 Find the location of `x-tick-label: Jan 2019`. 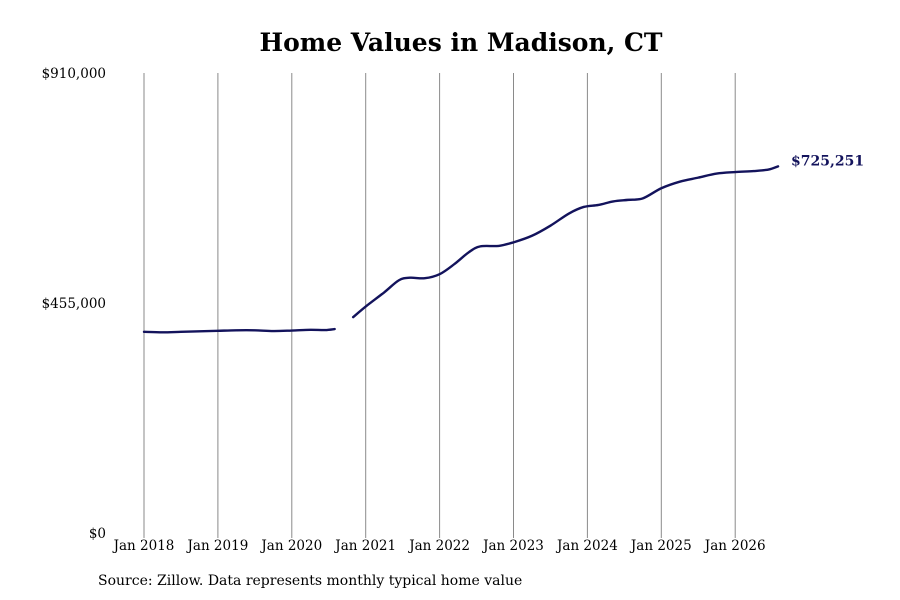

x-tick-label: Jan 2019 is located at coordinates (216, 546).